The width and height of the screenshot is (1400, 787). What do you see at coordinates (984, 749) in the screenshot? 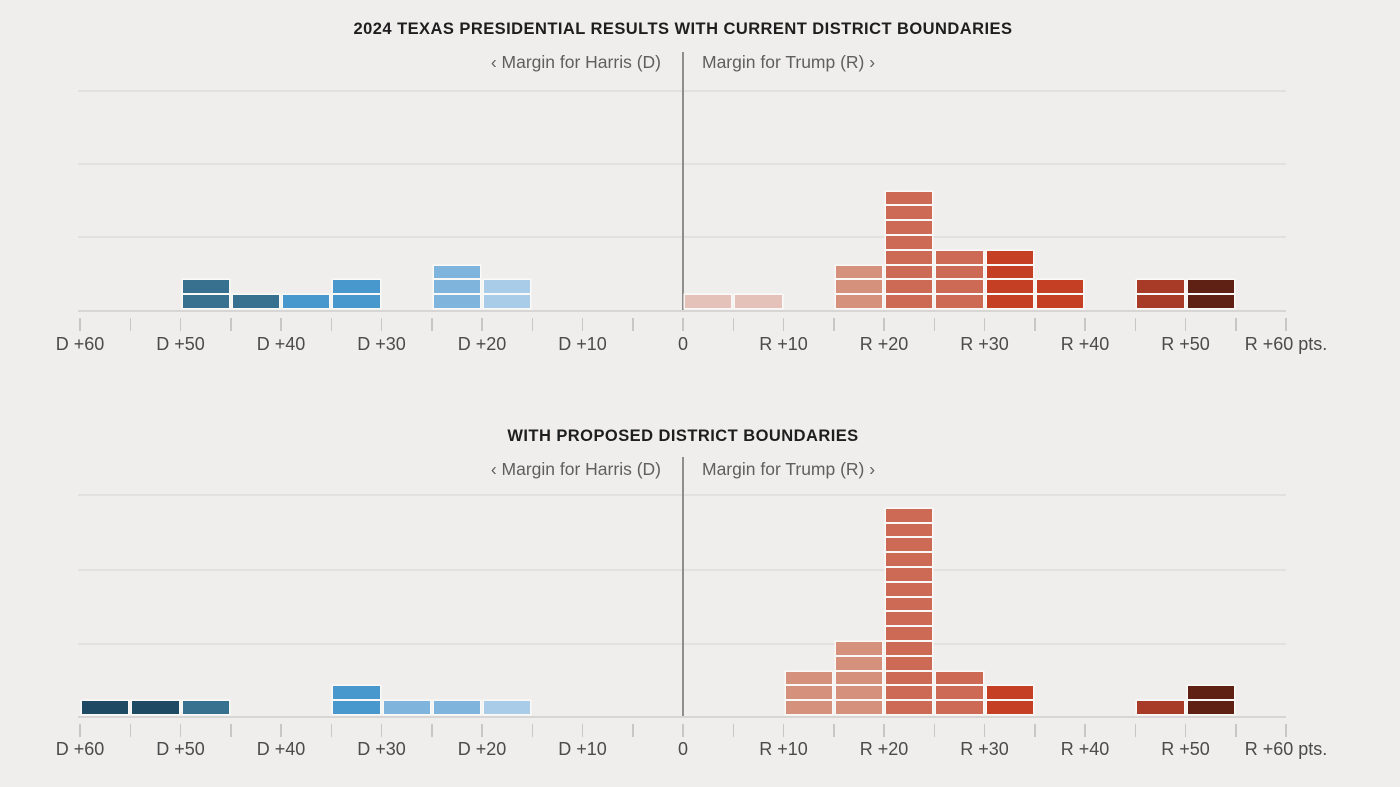
I see `axis-tick-label: R +30` at bounding box center [984, 749].